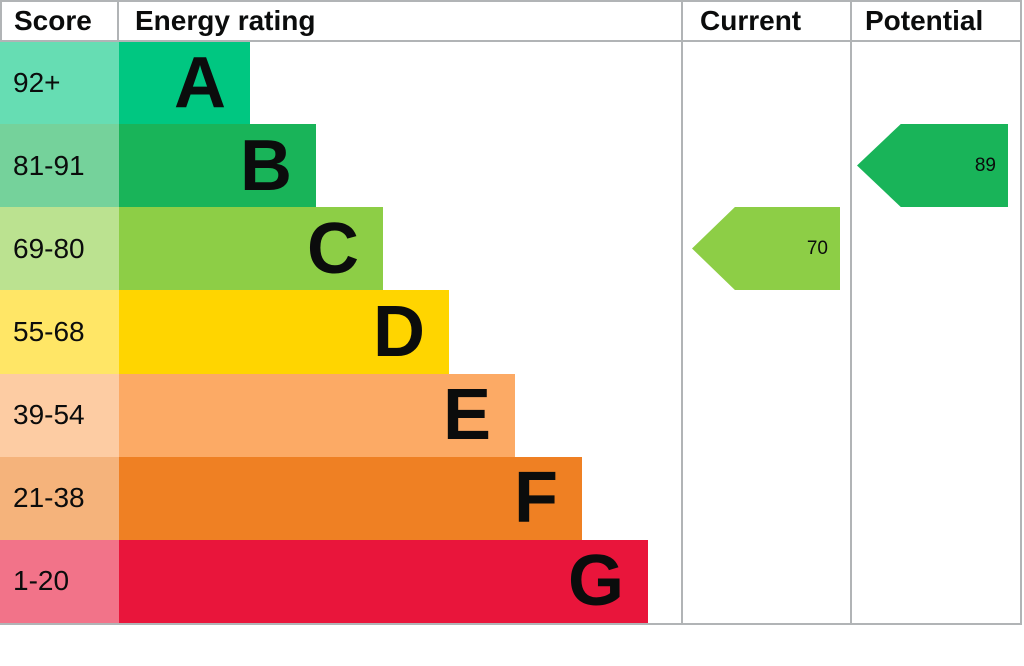 The image size is (1024, 666). Describe the element at coordinates (59, 332) in the screenshot. I see `score-range-d: 55-68` at that location.